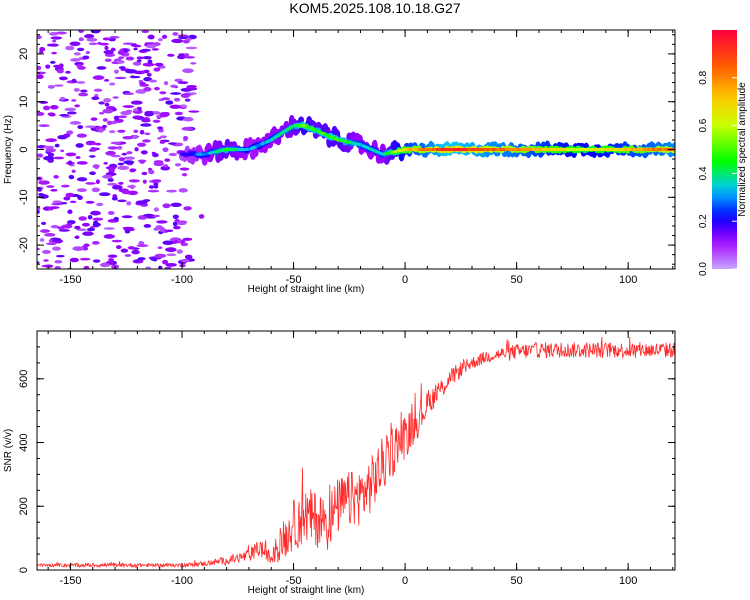 This screenshot has height=600, width=750. What do you see at coordinates (182, 581) in the screenshot?
I see `x-tick-label: -100` at bounding box center [182, 581].